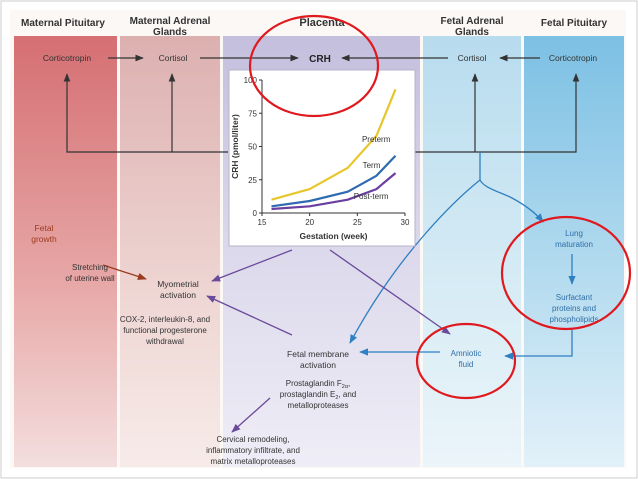 The width and height of the screenshot is (638, 479). What do you see at coordinates (253, 450) in the screenshot?
I see `label-cervical-2: inflammatory infiltrate, and` at bounding box center [253, 450].